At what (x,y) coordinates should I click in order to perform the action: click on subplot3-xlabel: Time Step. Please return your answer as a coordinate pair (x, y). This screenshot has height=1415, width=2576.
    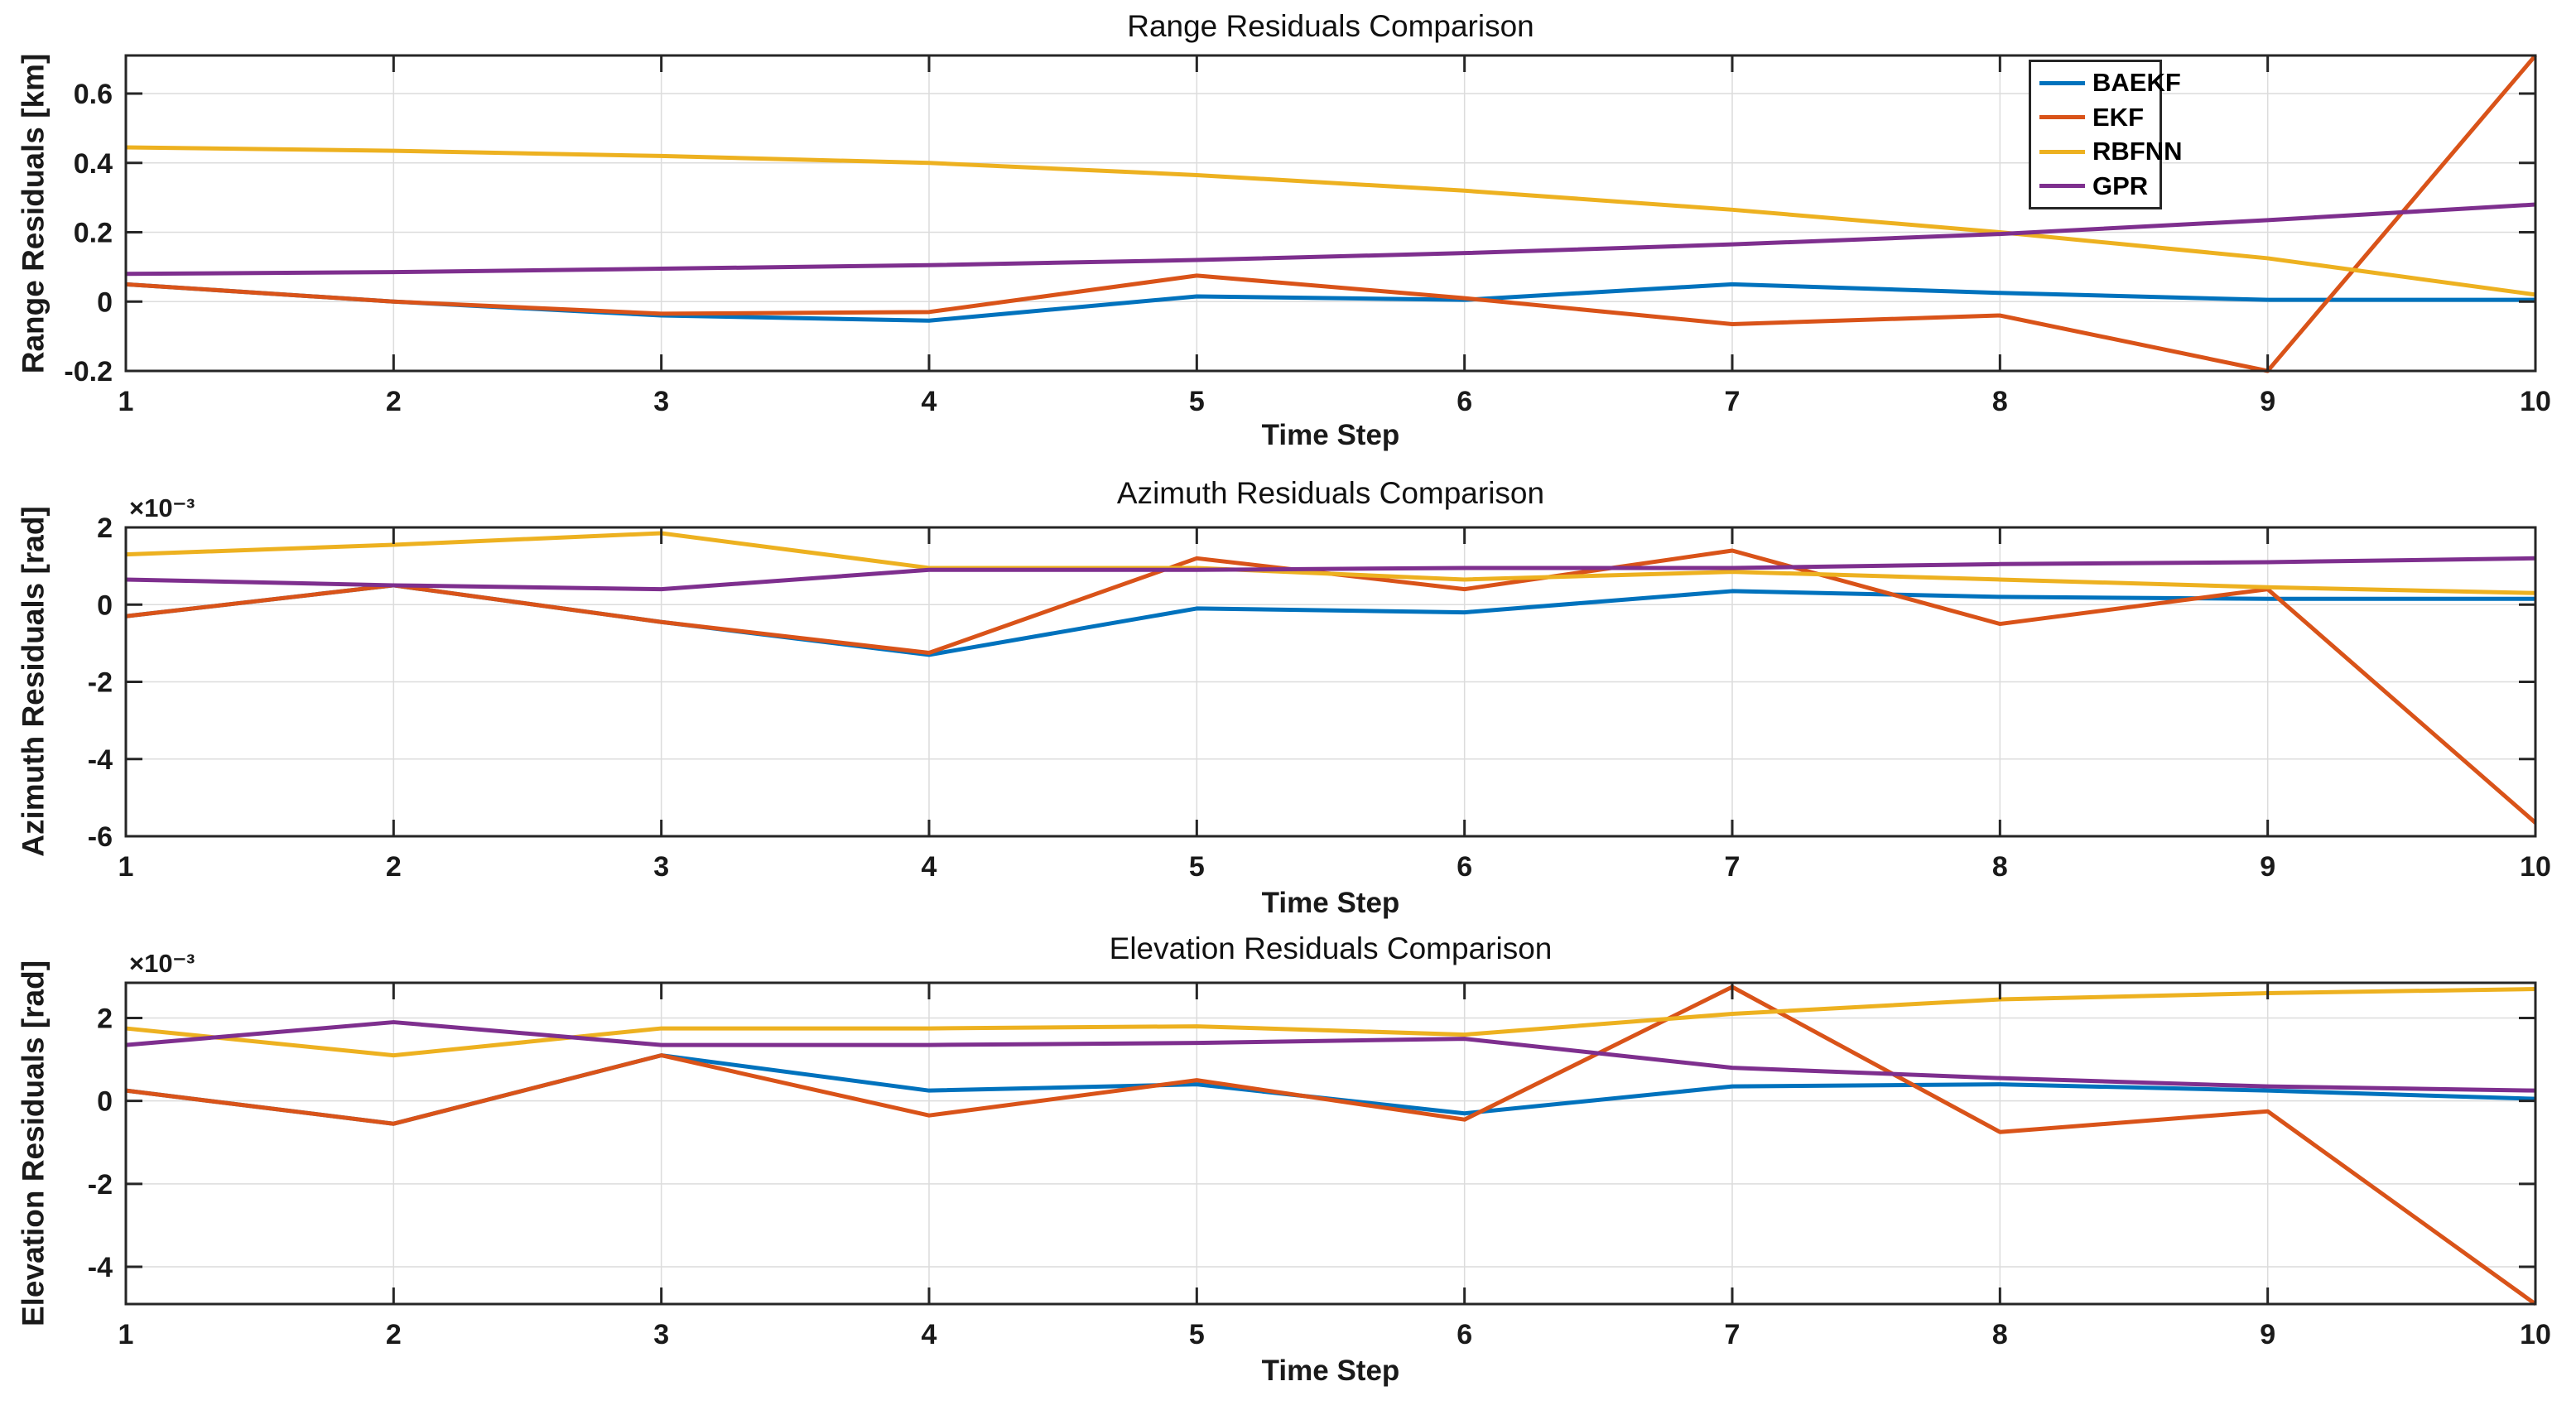
    Looking at the image, I should click on (1330, 1371).